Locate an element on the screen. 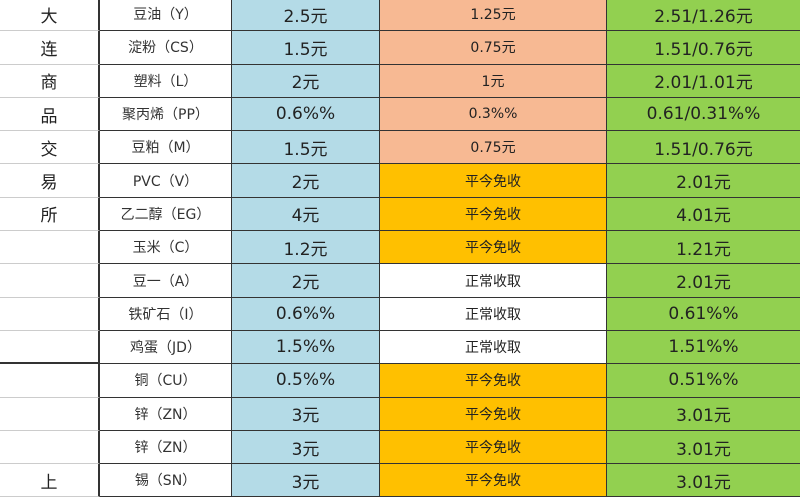  table-row: 易 PVC（V） 2元 平今免收 2.01元 is located at coordinates (400, 181).